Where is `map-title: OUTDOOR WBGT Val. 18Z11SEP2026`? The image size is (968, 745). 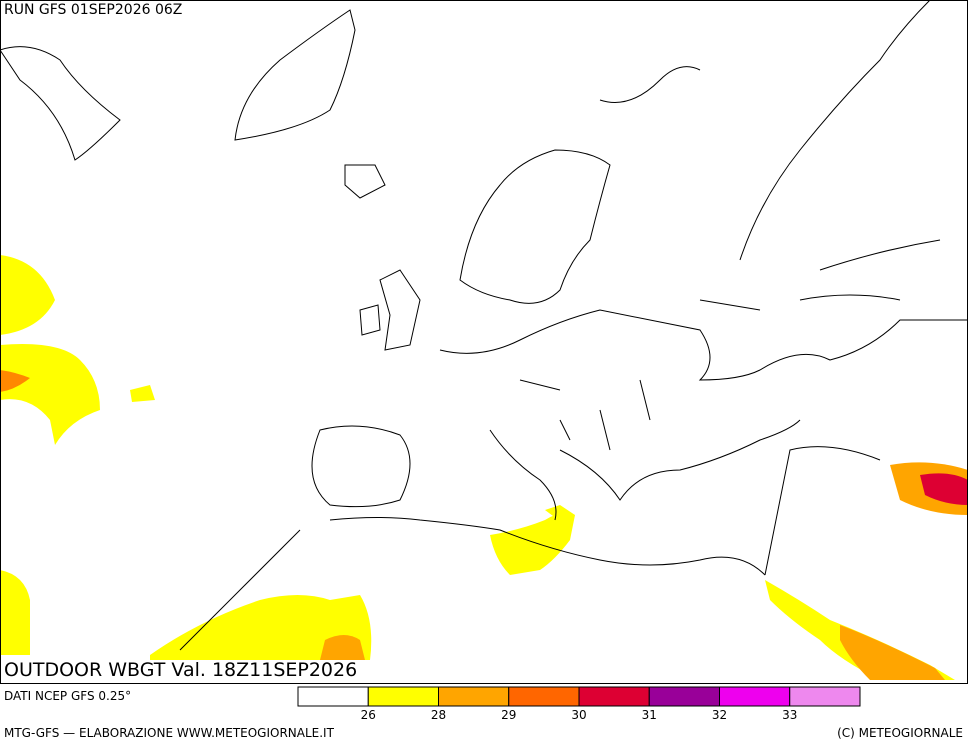
map-title: OUTDOOR WBGT Val. 18Z11SEP2026 is located at coordinates (180, 670).